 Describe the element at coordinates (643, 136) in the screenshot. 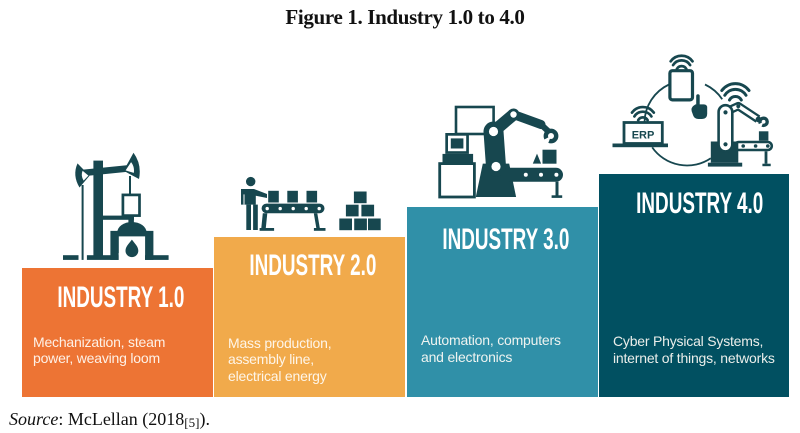

I see `svg-text: ERP` at that location.